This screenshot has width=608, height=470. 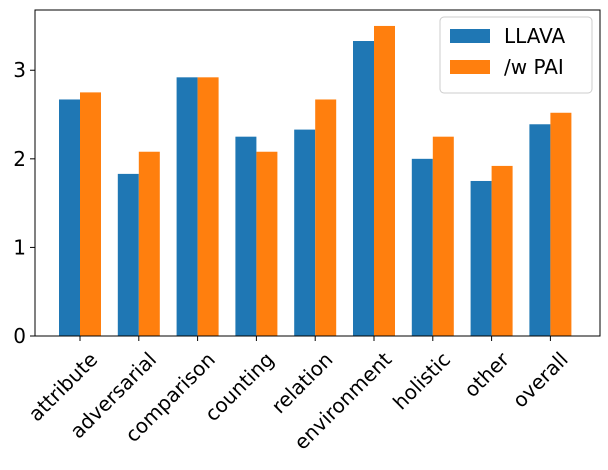 I want to click on bar-llava-environment, so click(x=363, y=189).